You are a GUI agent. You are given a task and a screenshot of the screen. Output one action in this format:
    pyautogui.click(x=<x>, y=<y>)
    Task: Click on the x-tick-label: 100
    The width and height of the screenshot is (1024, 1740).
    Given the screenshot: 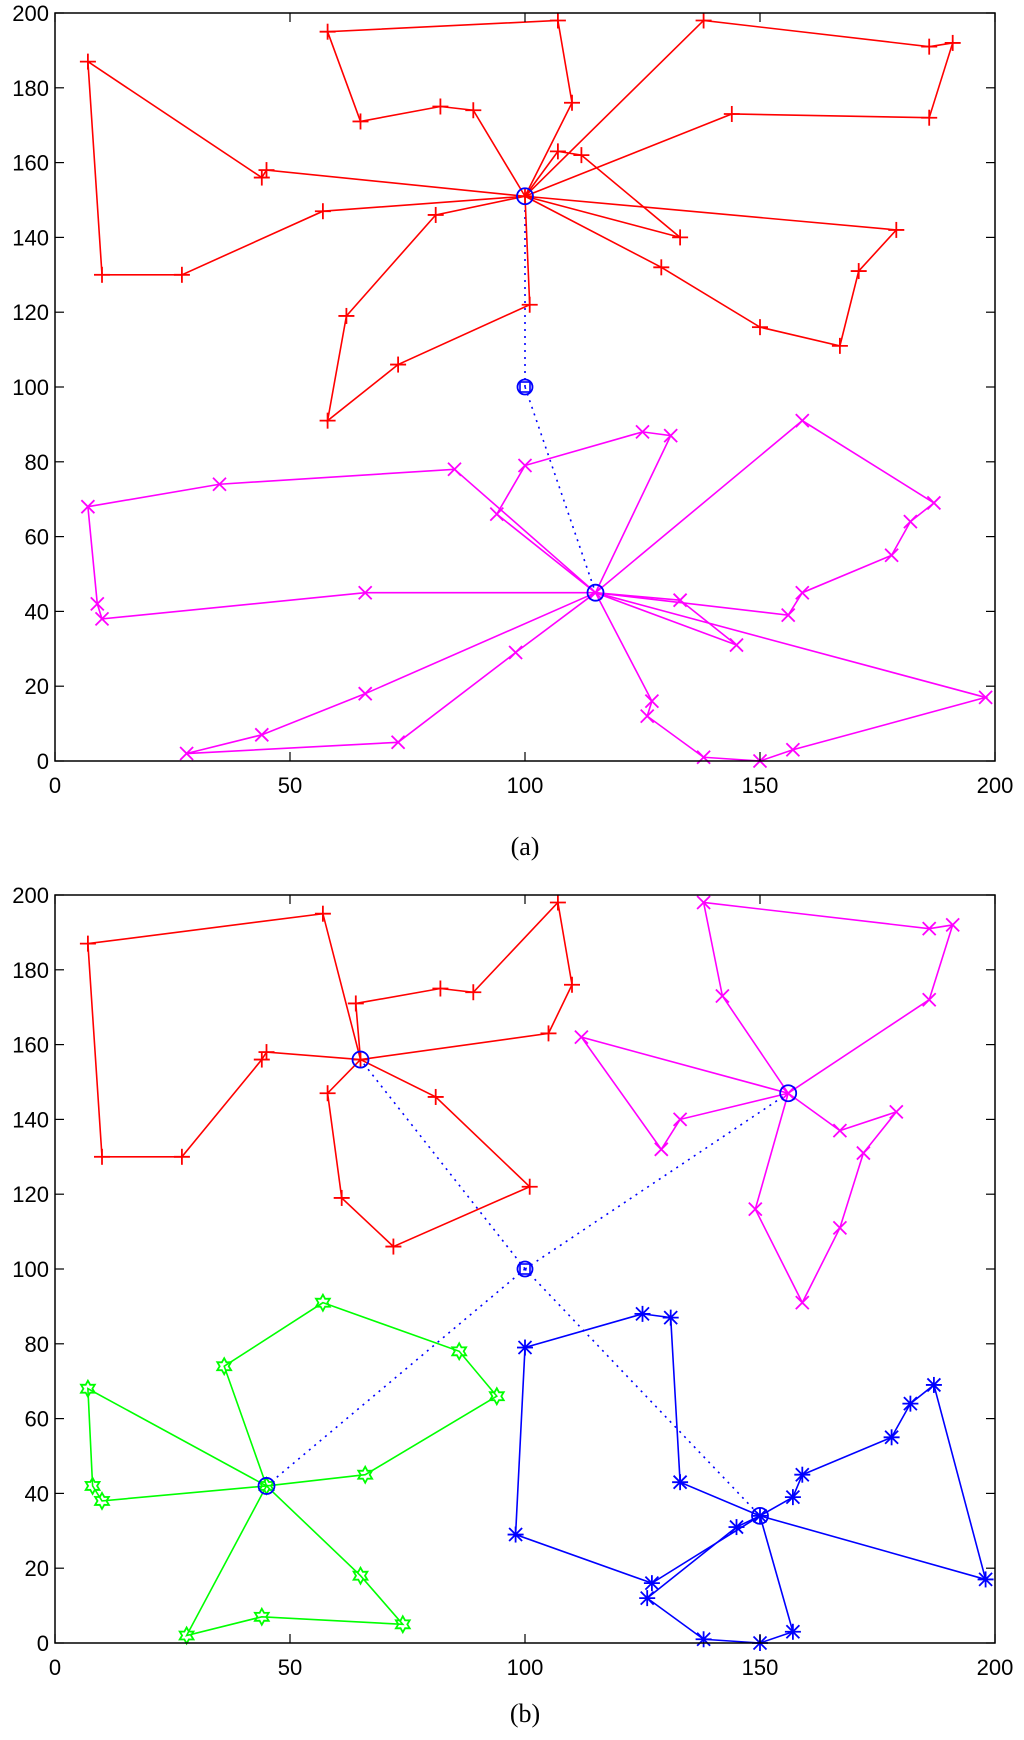 What is the action you would take?
    pyautogui.click(x=525, y=1667)
    